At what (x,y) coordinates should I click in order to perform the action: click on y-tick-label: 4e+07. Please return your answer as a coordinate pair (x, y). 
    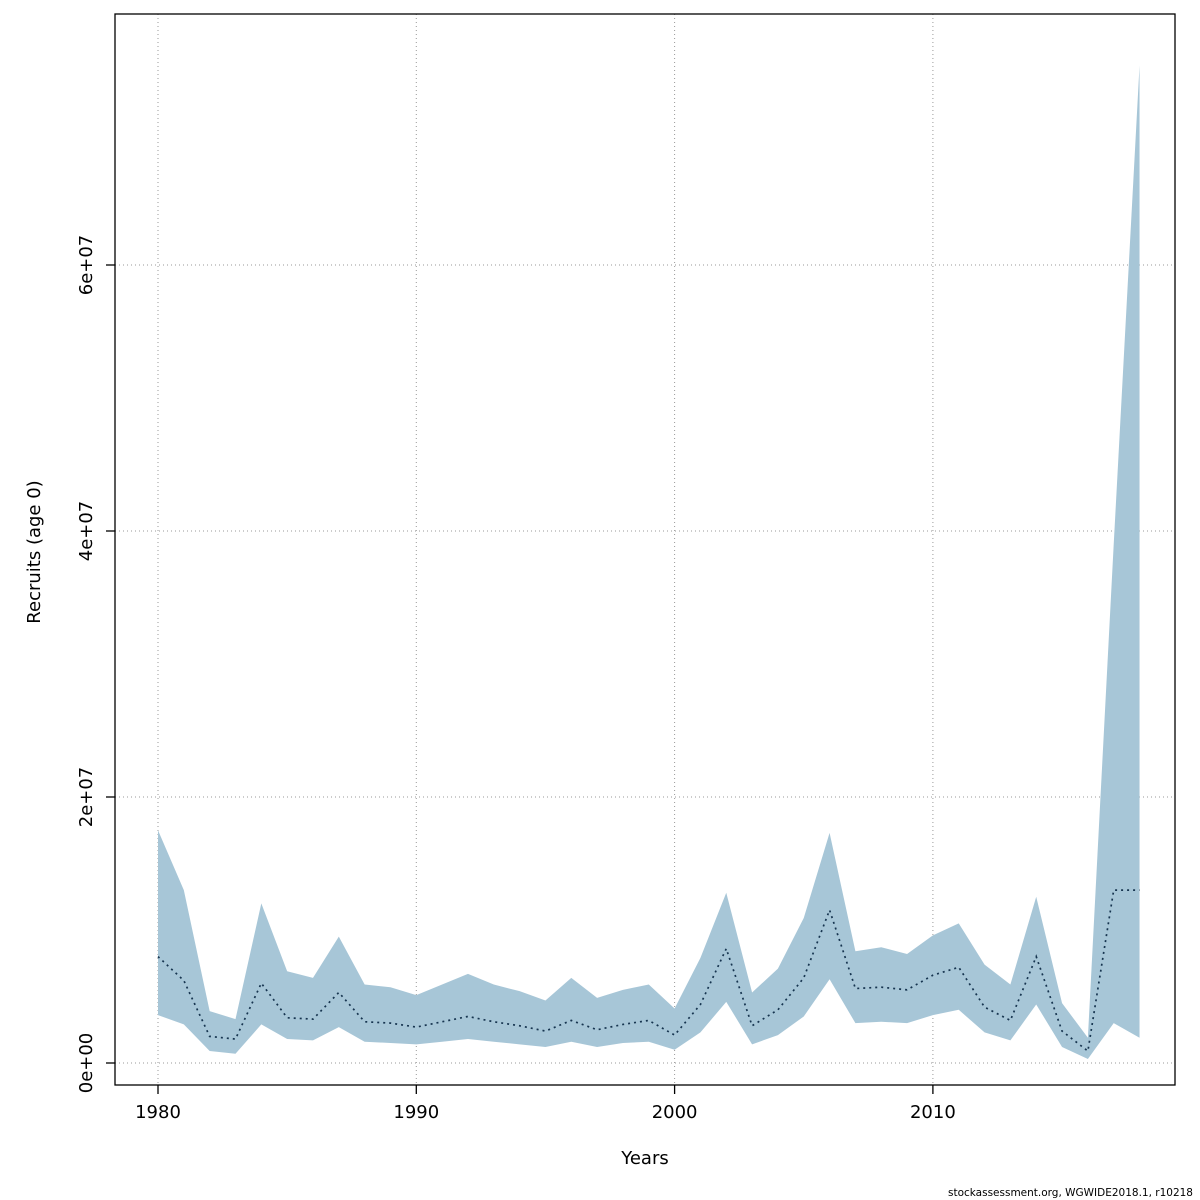
    Looking at the image, I should click on (86, 531).